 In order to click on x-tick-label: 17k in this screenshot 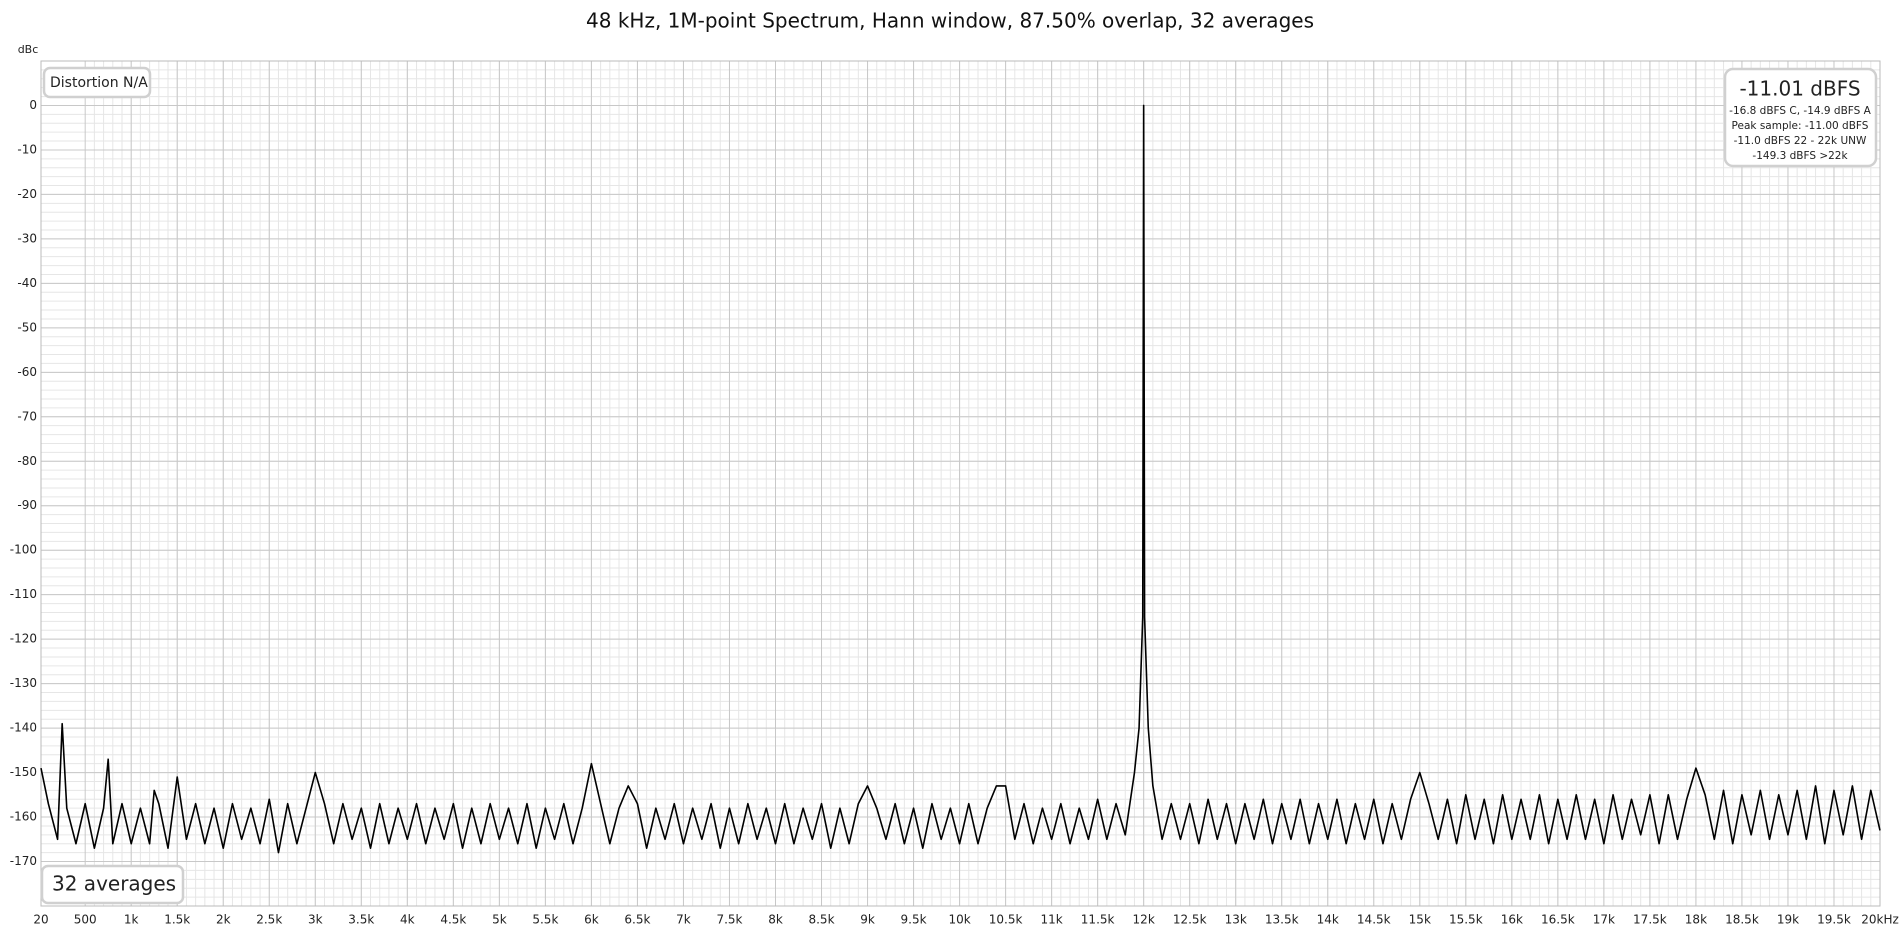, I will do `click(1604, 920)`.